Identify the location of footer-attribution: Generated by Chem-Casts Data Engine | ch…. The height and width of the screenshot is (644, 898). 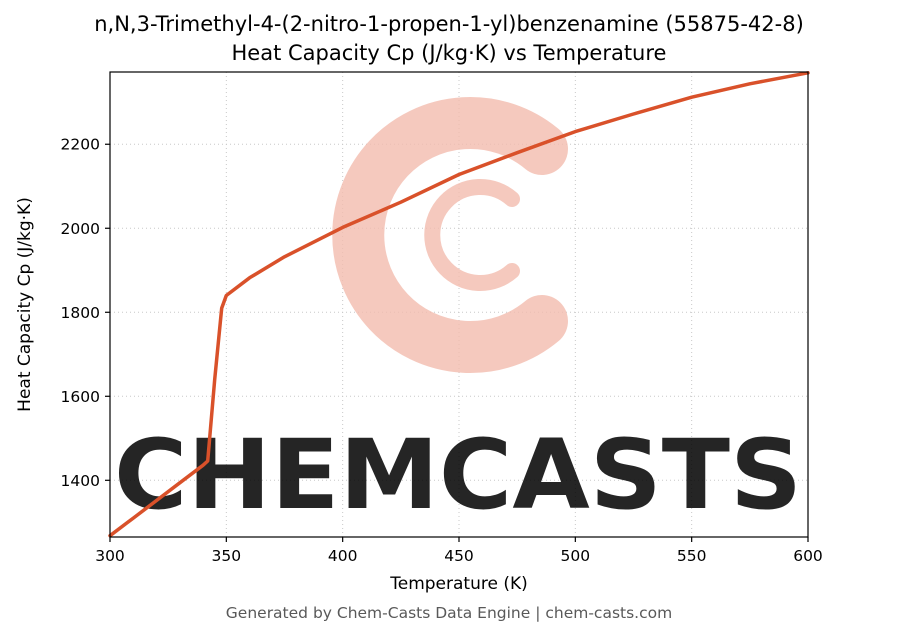
(449, 613).